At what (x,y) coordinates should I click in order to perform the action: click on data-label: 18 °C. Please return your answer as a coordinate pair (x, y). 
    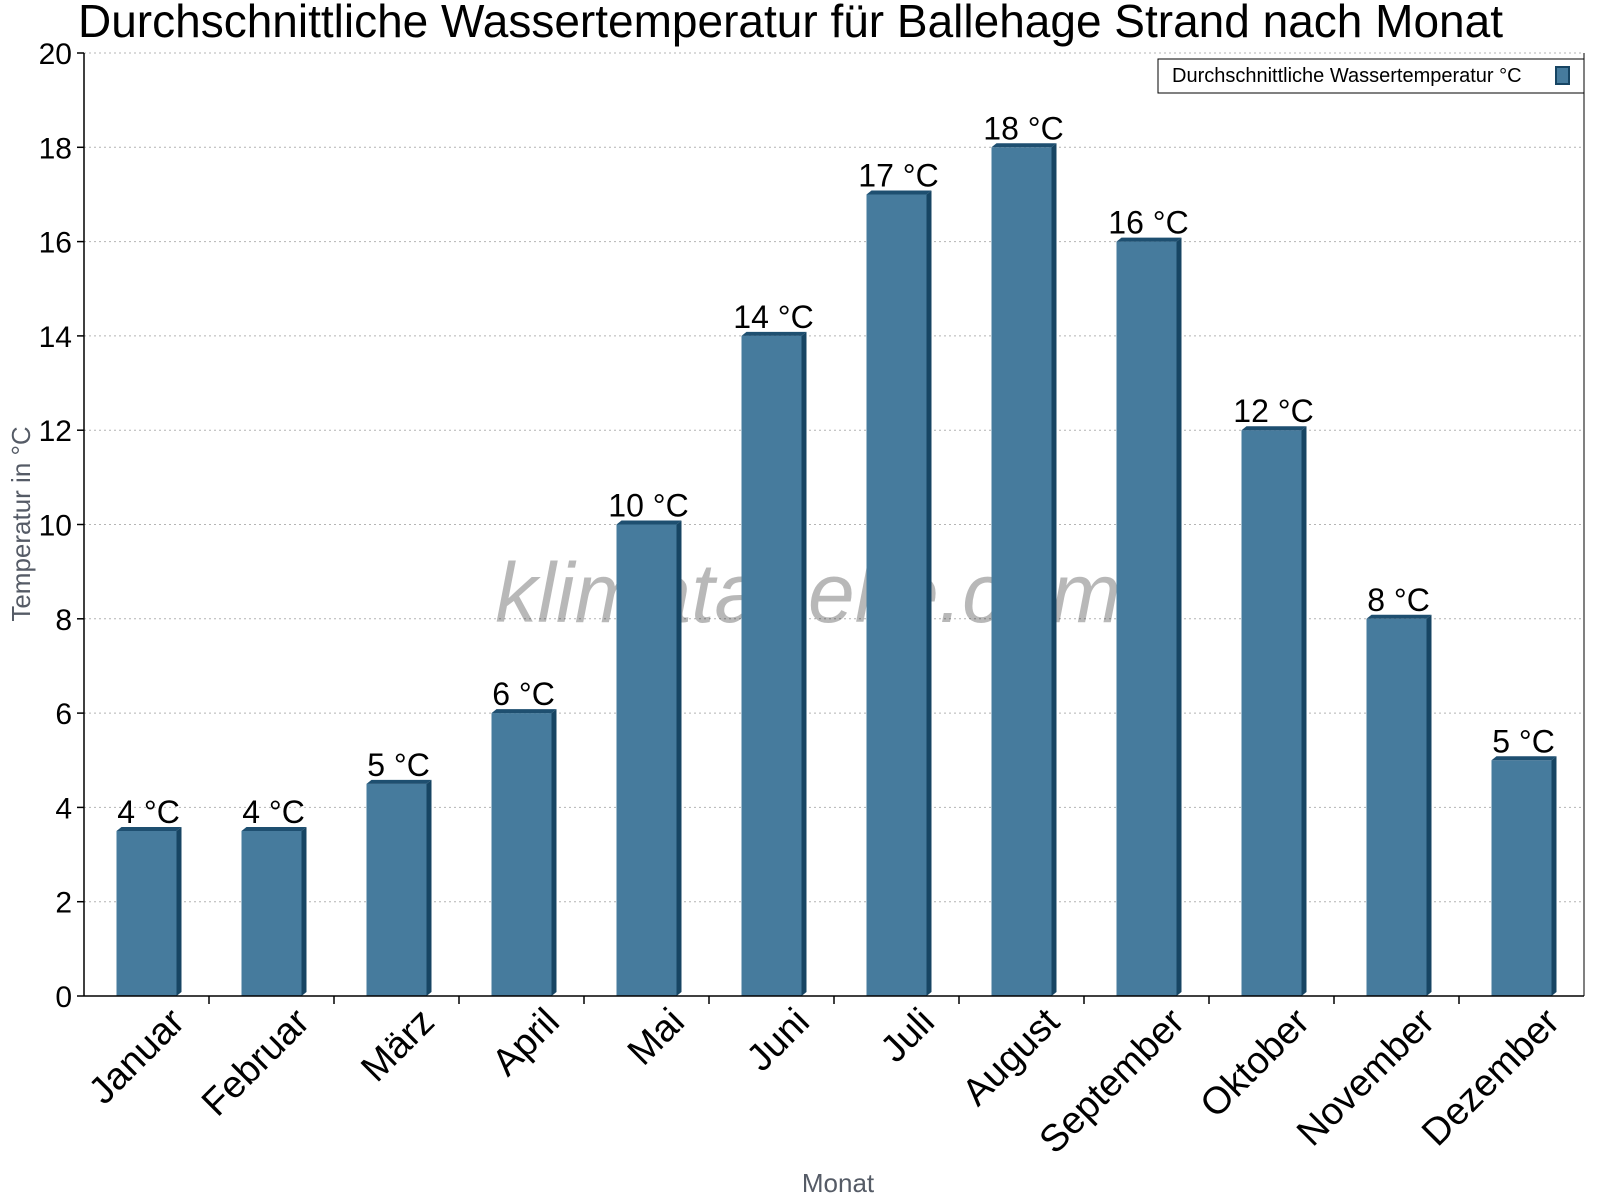
    Looking at the image, I should click on (1023, 128).